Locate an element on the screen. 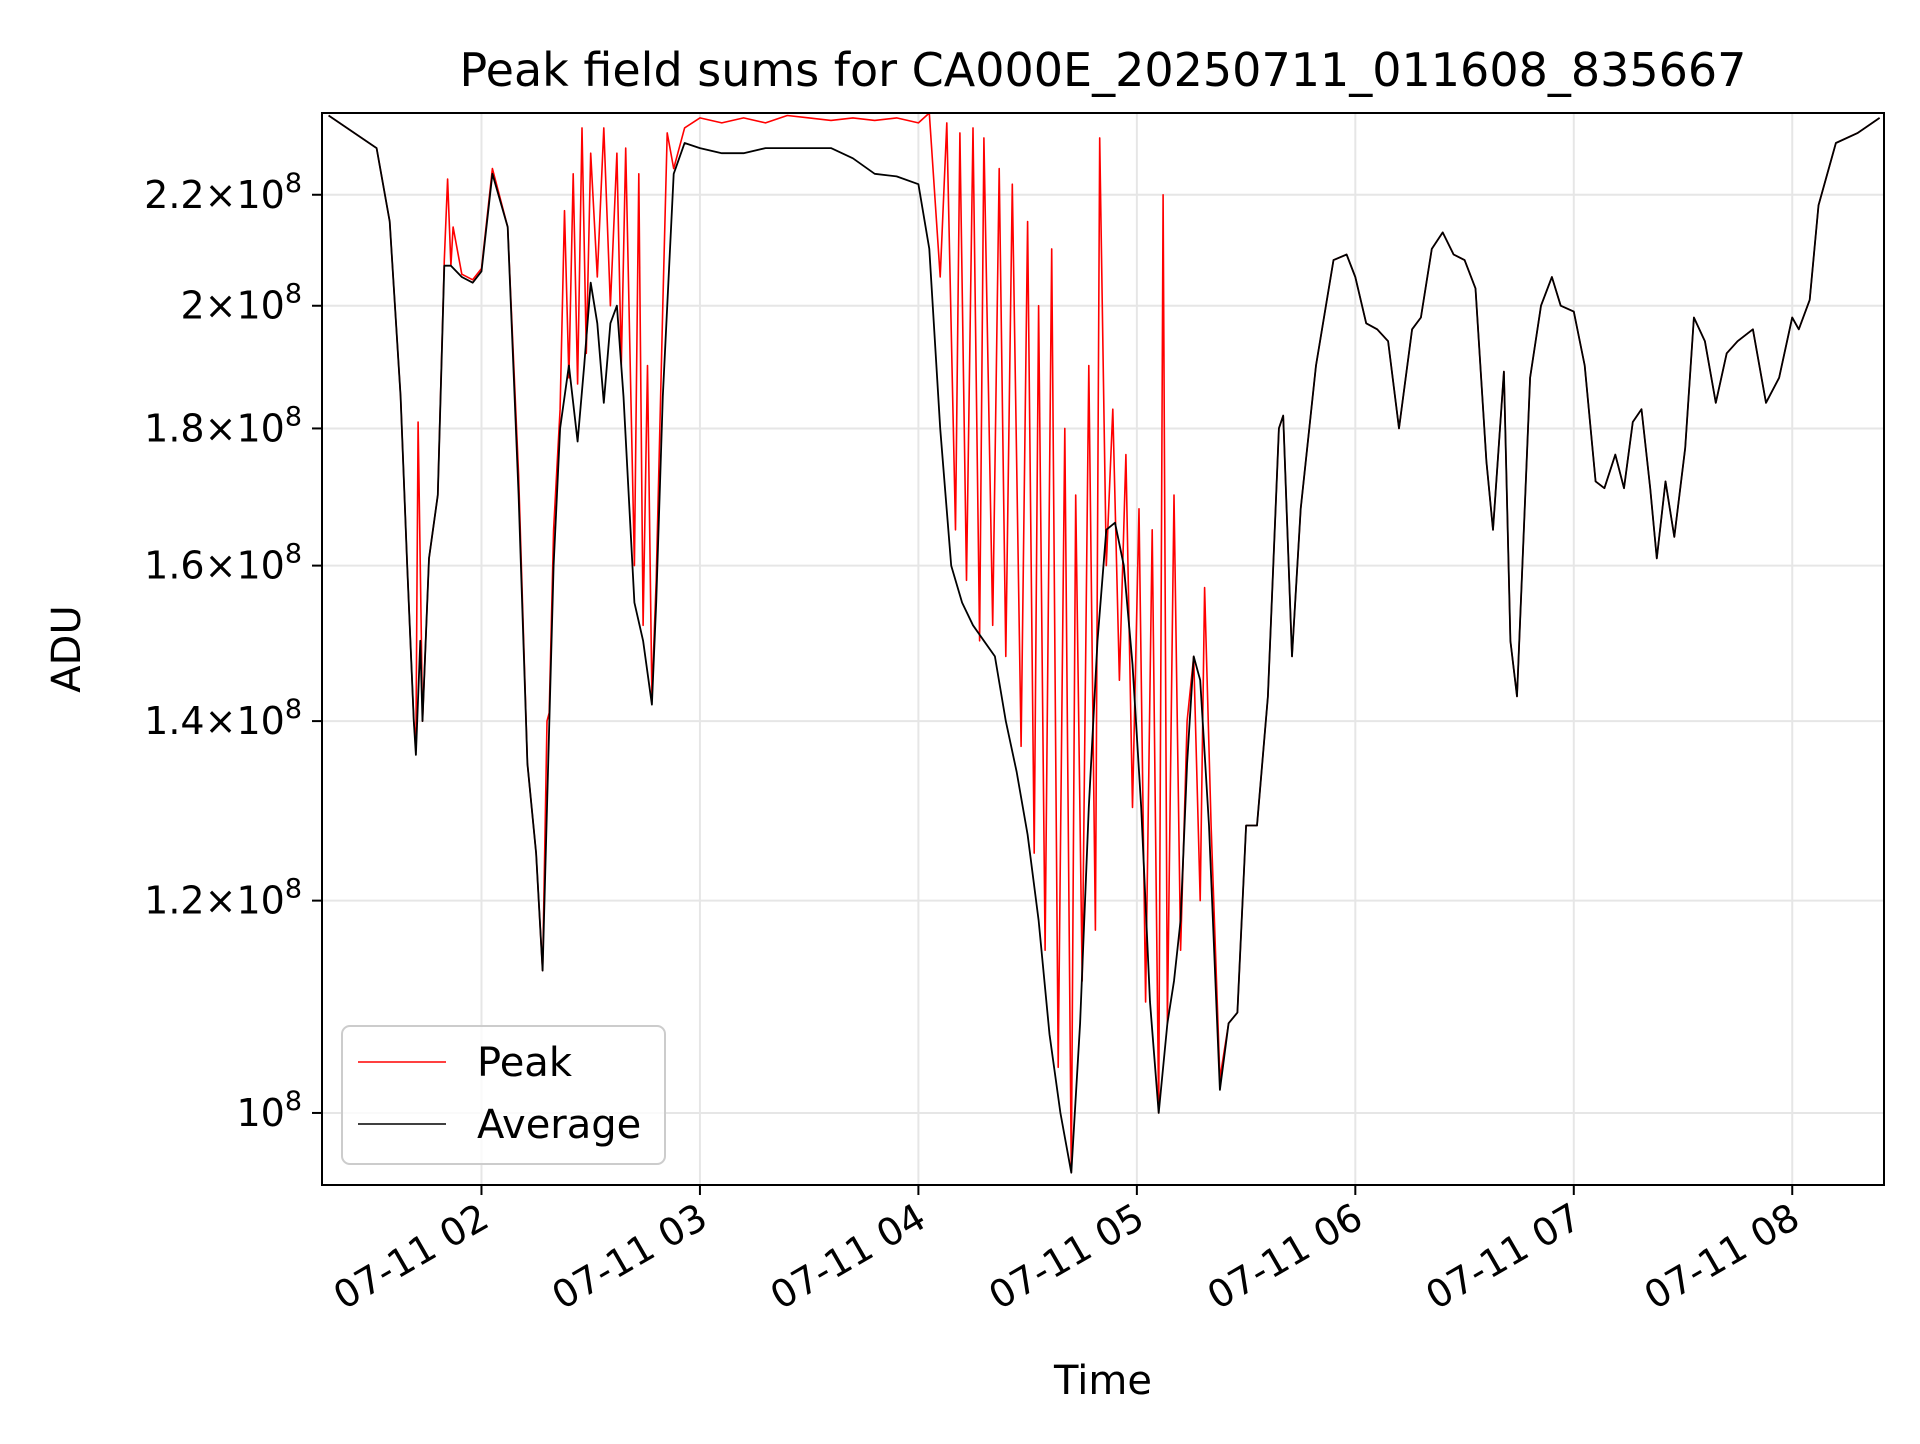 This screenshot has width=1920, height=1444. y-tick-label: 2.2×108 is located at coordinates (223, 192).